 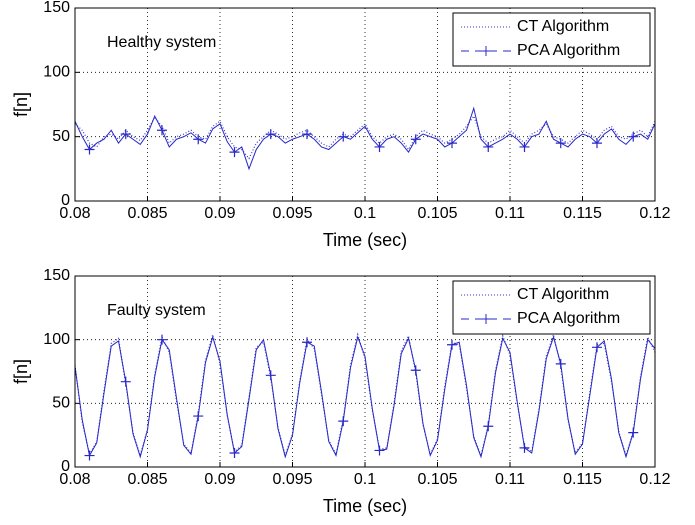 I want to click on annotation: Healthy system, so click(x=161, y=42).